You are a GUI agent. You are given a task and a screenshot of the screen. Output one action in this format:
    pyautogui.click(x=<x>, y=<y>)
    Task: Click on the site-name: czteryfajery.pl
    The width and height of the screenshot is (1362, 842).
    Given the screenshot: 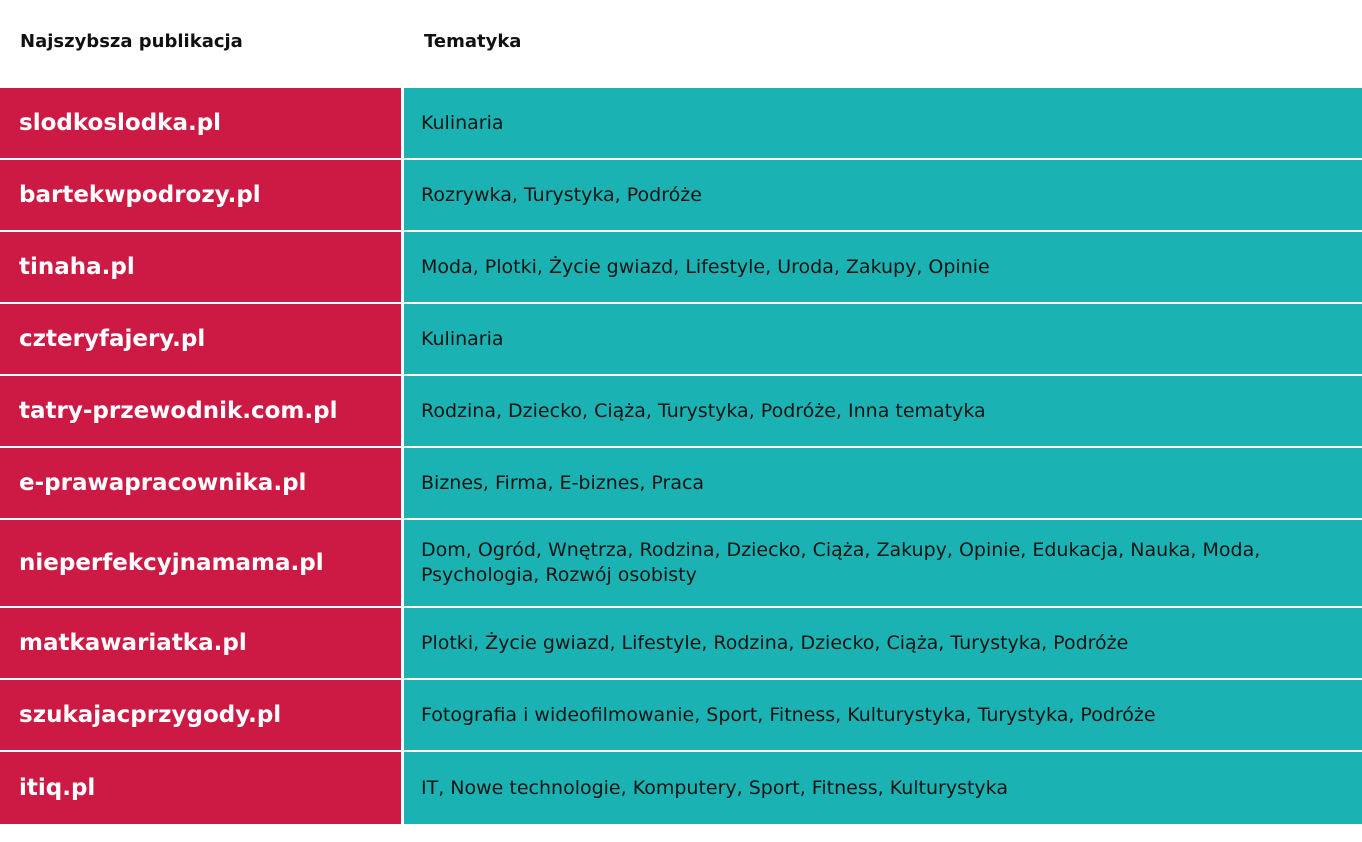 What is the action you would take?
    pyautogui.click(x=202, y=340)
    